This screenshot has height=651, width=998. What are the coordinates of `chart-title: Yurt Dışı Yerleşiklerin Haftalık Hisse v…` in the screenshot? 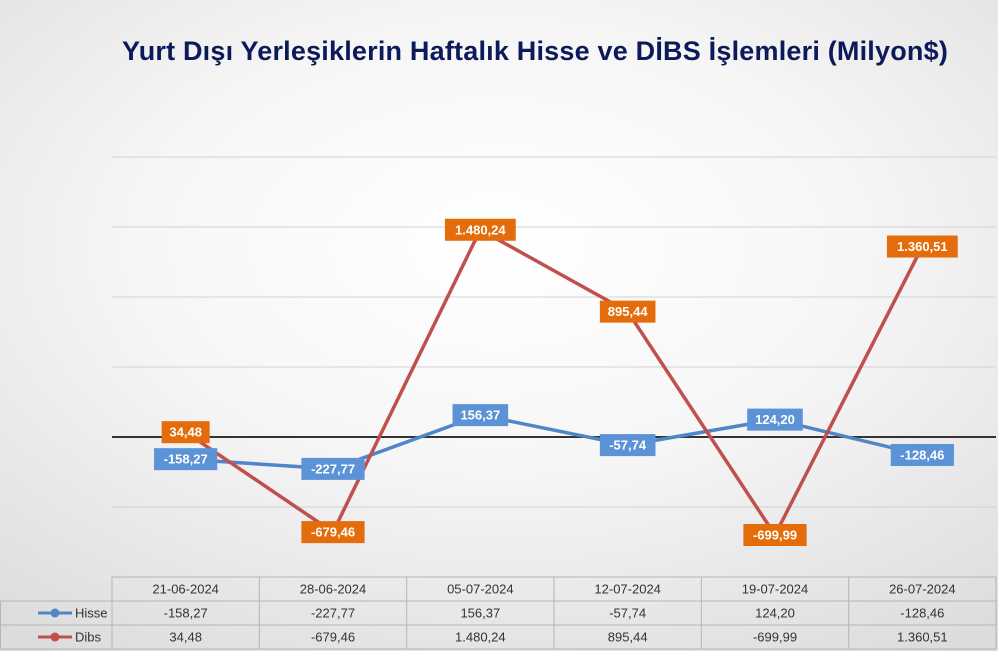 It's located at (535, 51).